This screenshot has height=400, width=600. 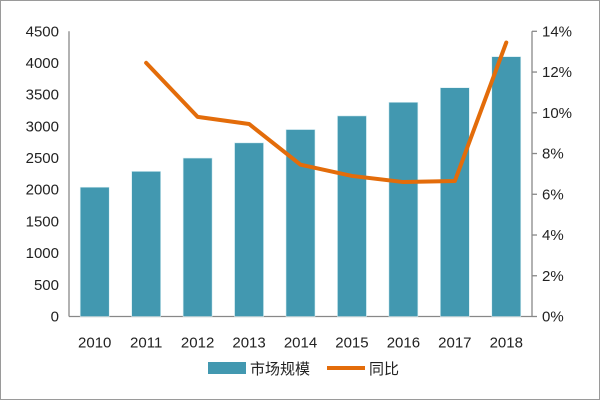 I want to click on legend-label-line: 同比, so click(x=384, y=369).